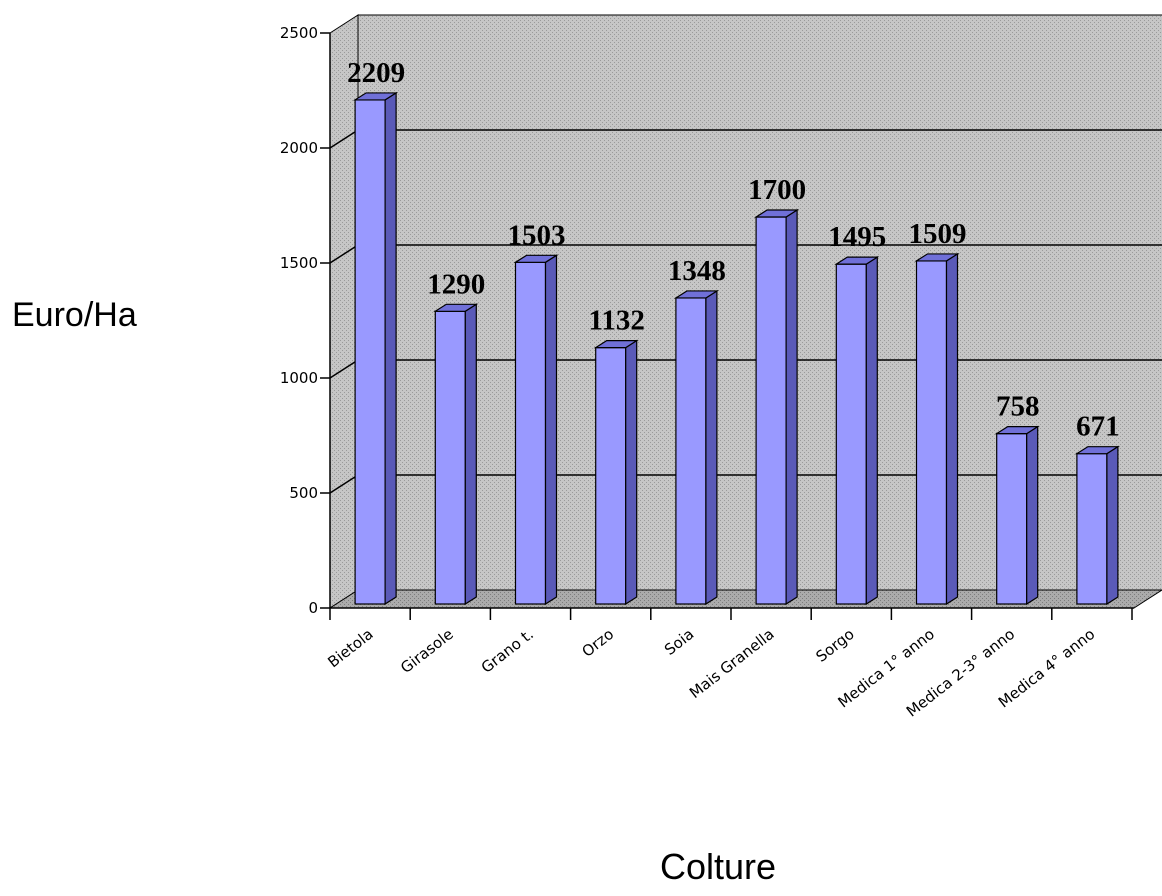  I want to click on x-axis-label: Colture, so click(718, 866).